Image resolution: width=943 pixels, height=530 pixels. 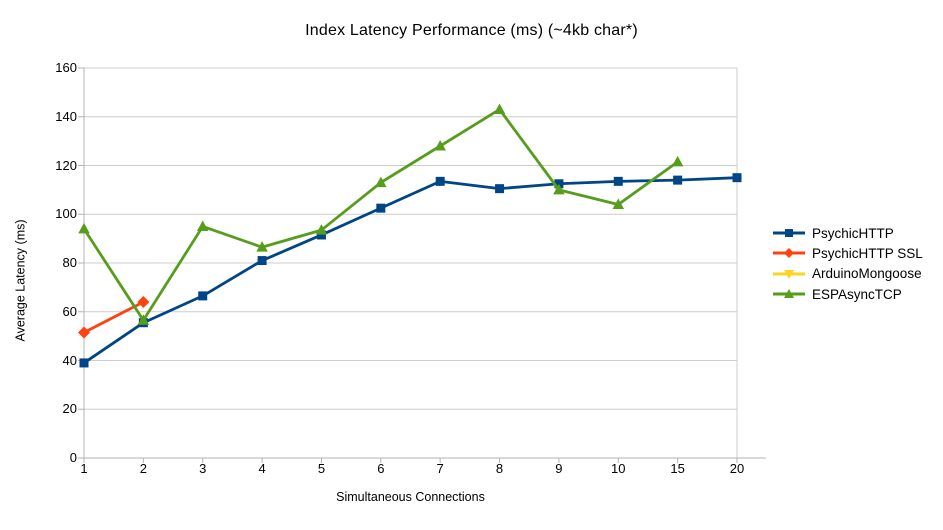 What do you see at coordinates (143, 468) in the screenshot?
I see `x-tick-label: 2` at bounding box center [143, 468].